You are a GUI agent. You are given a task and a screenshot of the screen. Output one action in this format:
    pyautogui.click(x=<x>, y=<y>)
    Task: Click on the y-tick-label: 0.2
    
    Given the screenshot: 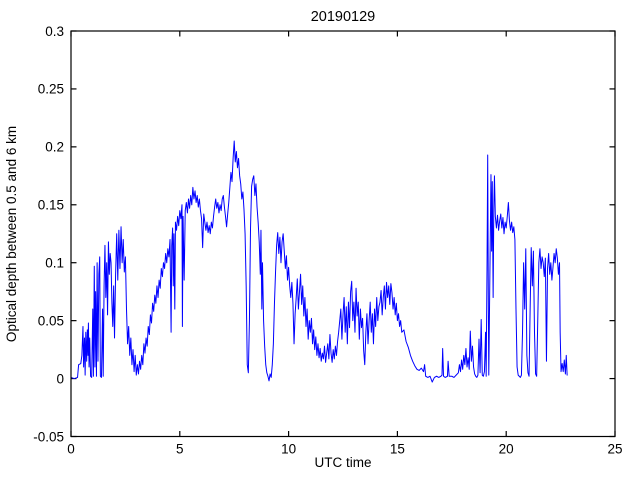 What is the action you would take?
    pyautogui.click(x=54, y=147)
    